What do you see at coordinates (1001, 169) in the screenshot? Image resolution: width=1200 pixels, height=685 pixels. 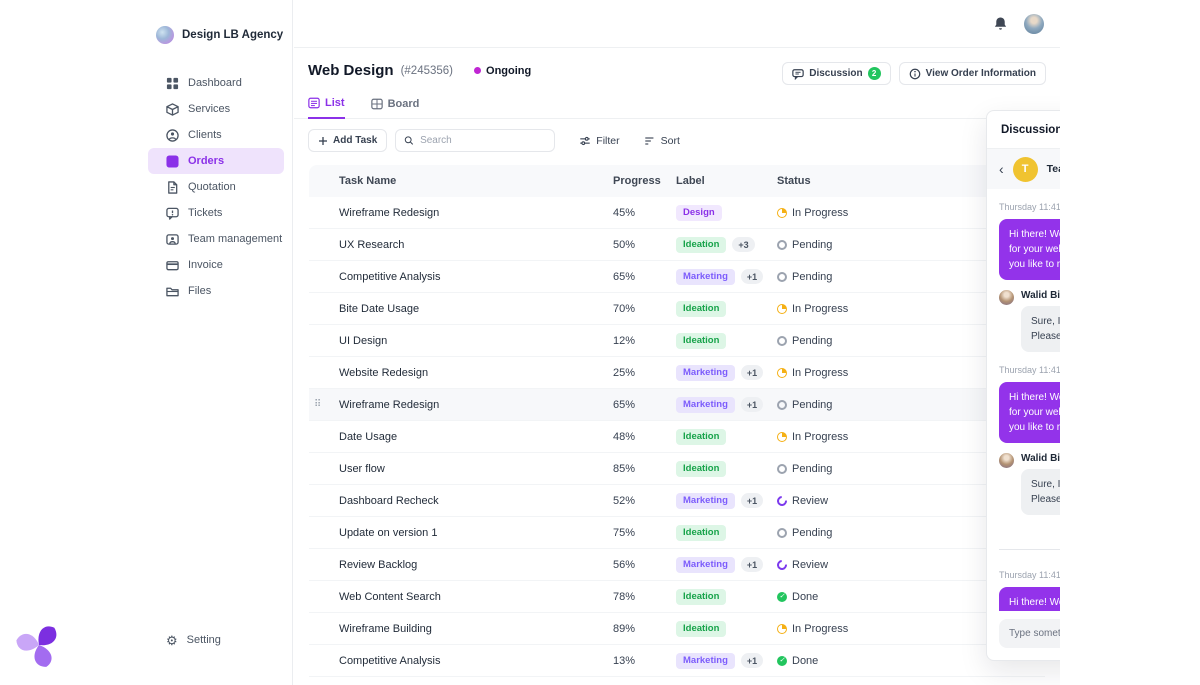 I see `chevron-left-icon: ‹` at bounding box center [1001, 169].